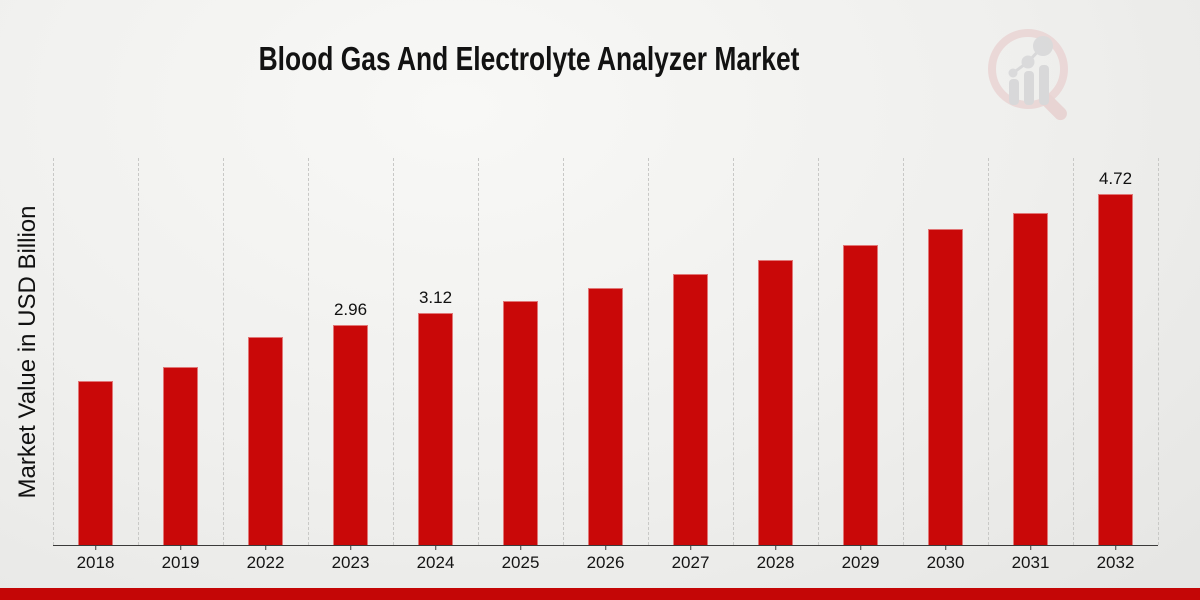  What do you see at coordinates (1030, 379) in the screenshot?
I see `bar-2031` at bounding box center [1030, 379].